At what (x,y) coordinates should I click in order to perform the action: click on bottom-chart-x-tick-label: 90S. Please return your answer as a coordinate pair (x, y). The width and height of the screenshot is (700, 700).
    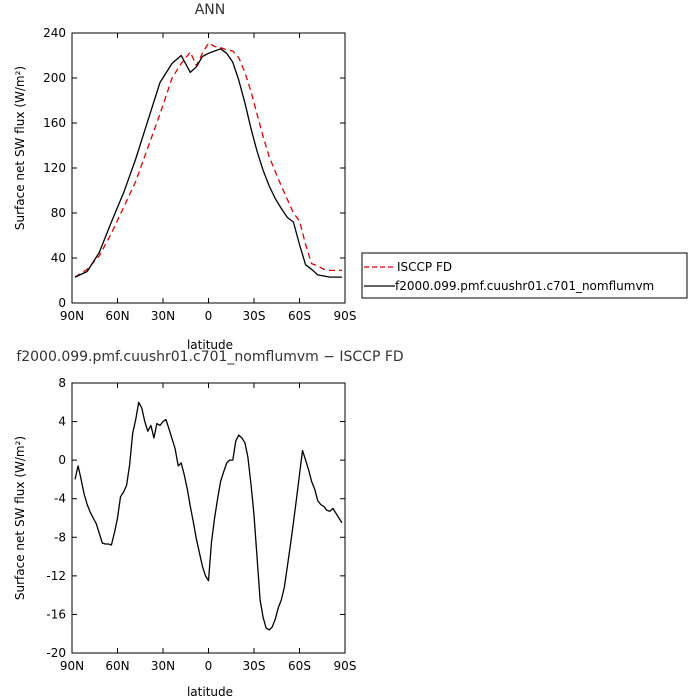
    Looking at the image, I should click on (345, 666).